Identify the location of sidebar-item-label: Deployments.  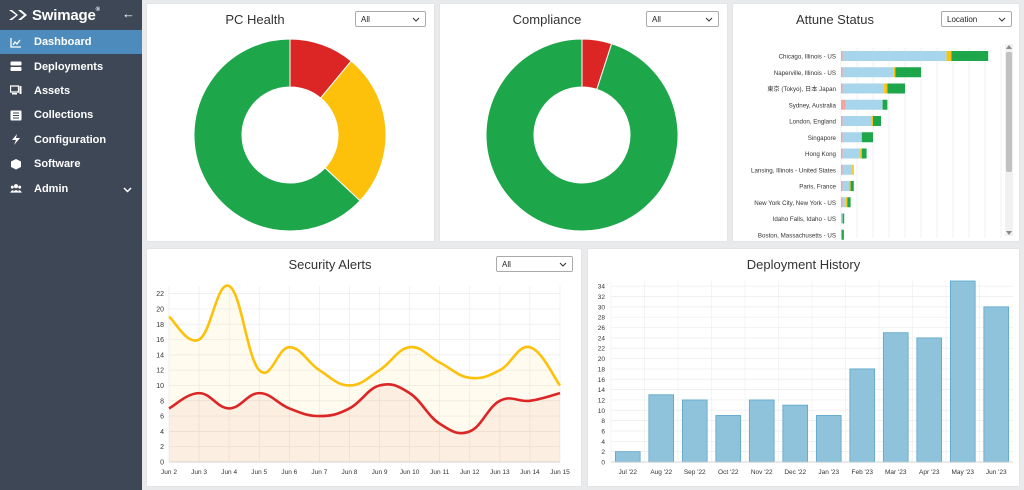
(69, 66).